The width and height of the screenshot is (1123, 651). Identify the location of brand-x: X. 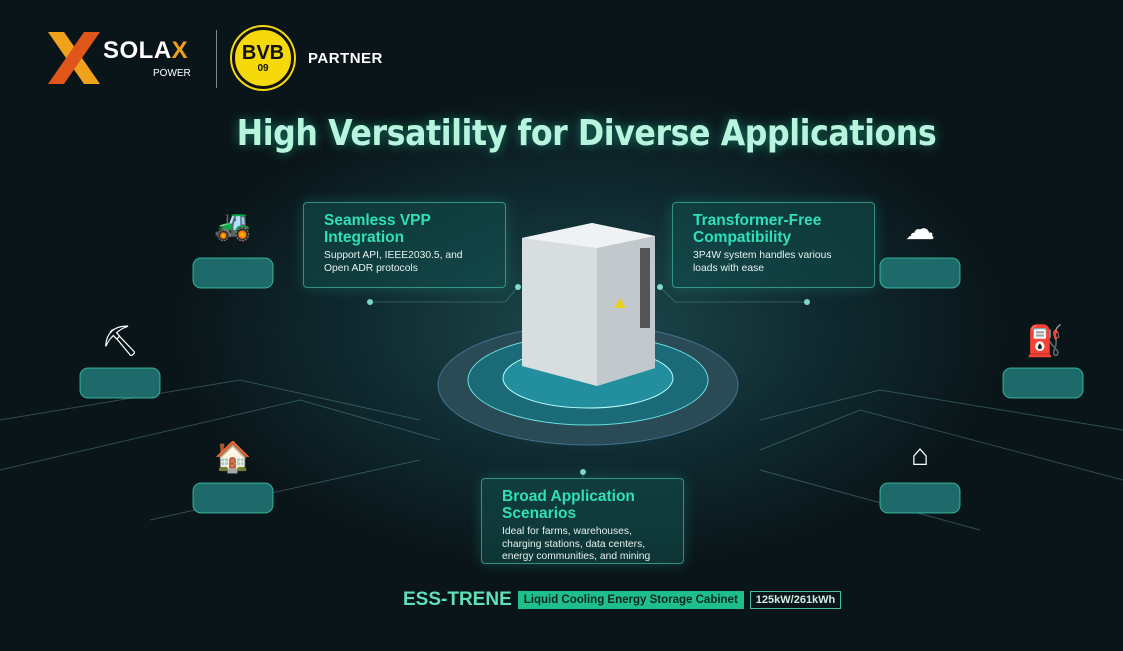
(180, 50).